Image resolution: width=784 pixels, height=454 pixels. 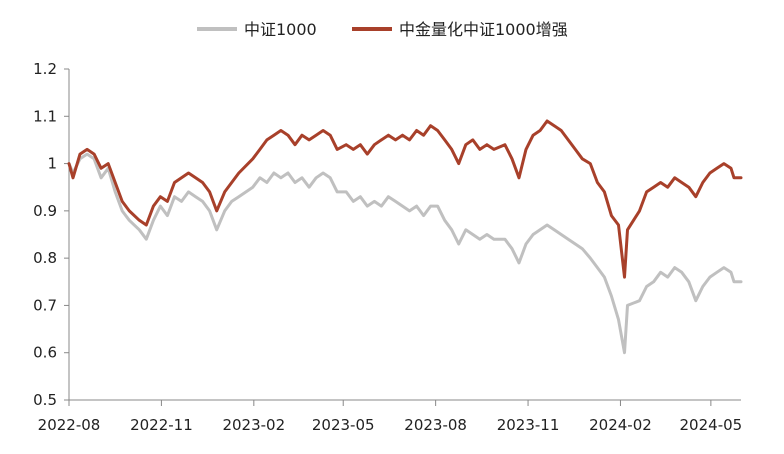 I want to click on y-tick-label: 1, so click(x=52, y=164).